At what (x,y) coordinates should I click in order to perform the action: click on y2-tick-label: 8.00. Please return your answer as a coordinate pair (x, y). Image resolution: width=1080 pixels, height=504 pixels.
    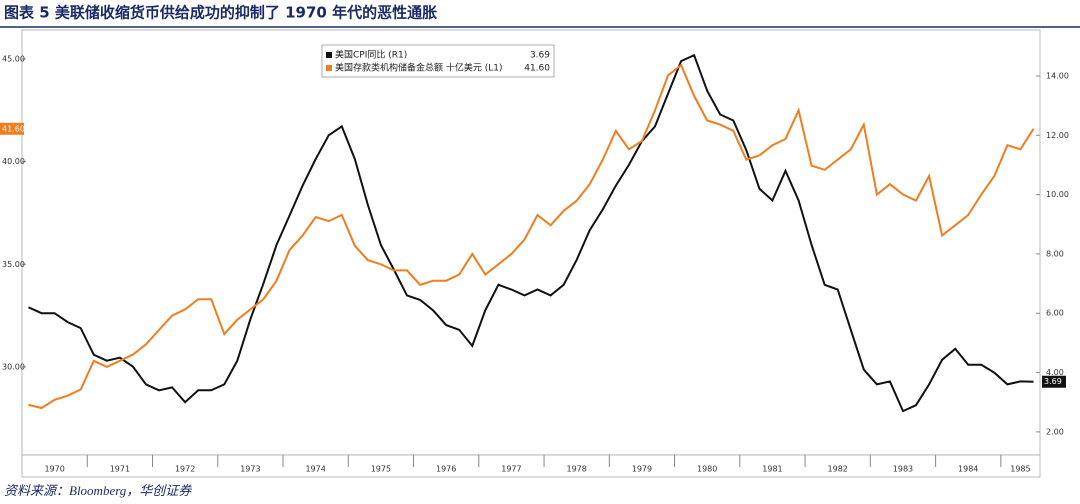
    Looking at the image, I should click on (1055, 253).